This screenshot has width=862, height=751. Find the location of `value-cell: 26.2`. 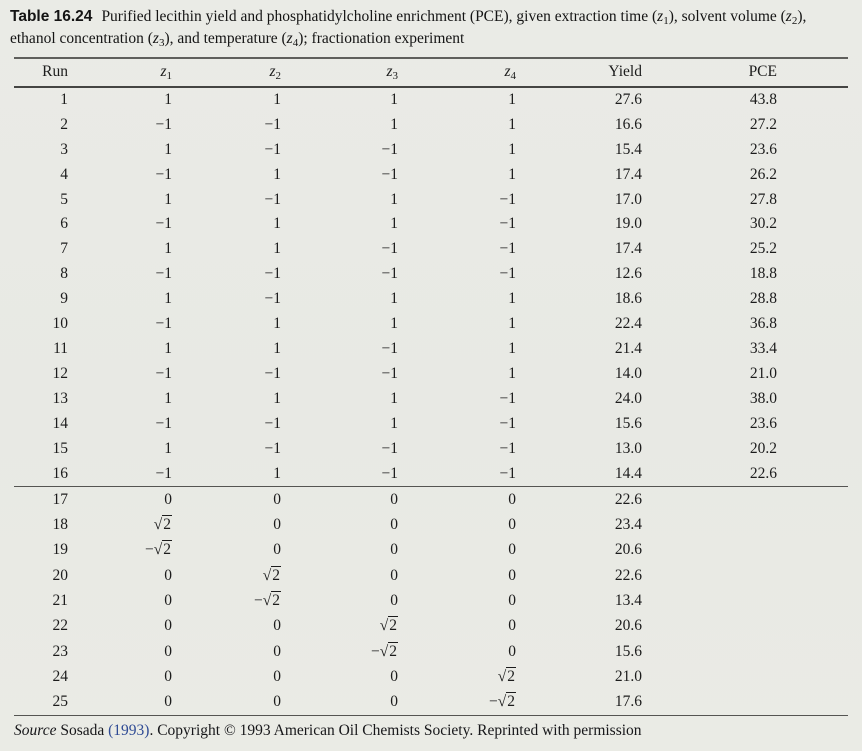

value-cell: 26.2 is located at coordinates (763, 174).